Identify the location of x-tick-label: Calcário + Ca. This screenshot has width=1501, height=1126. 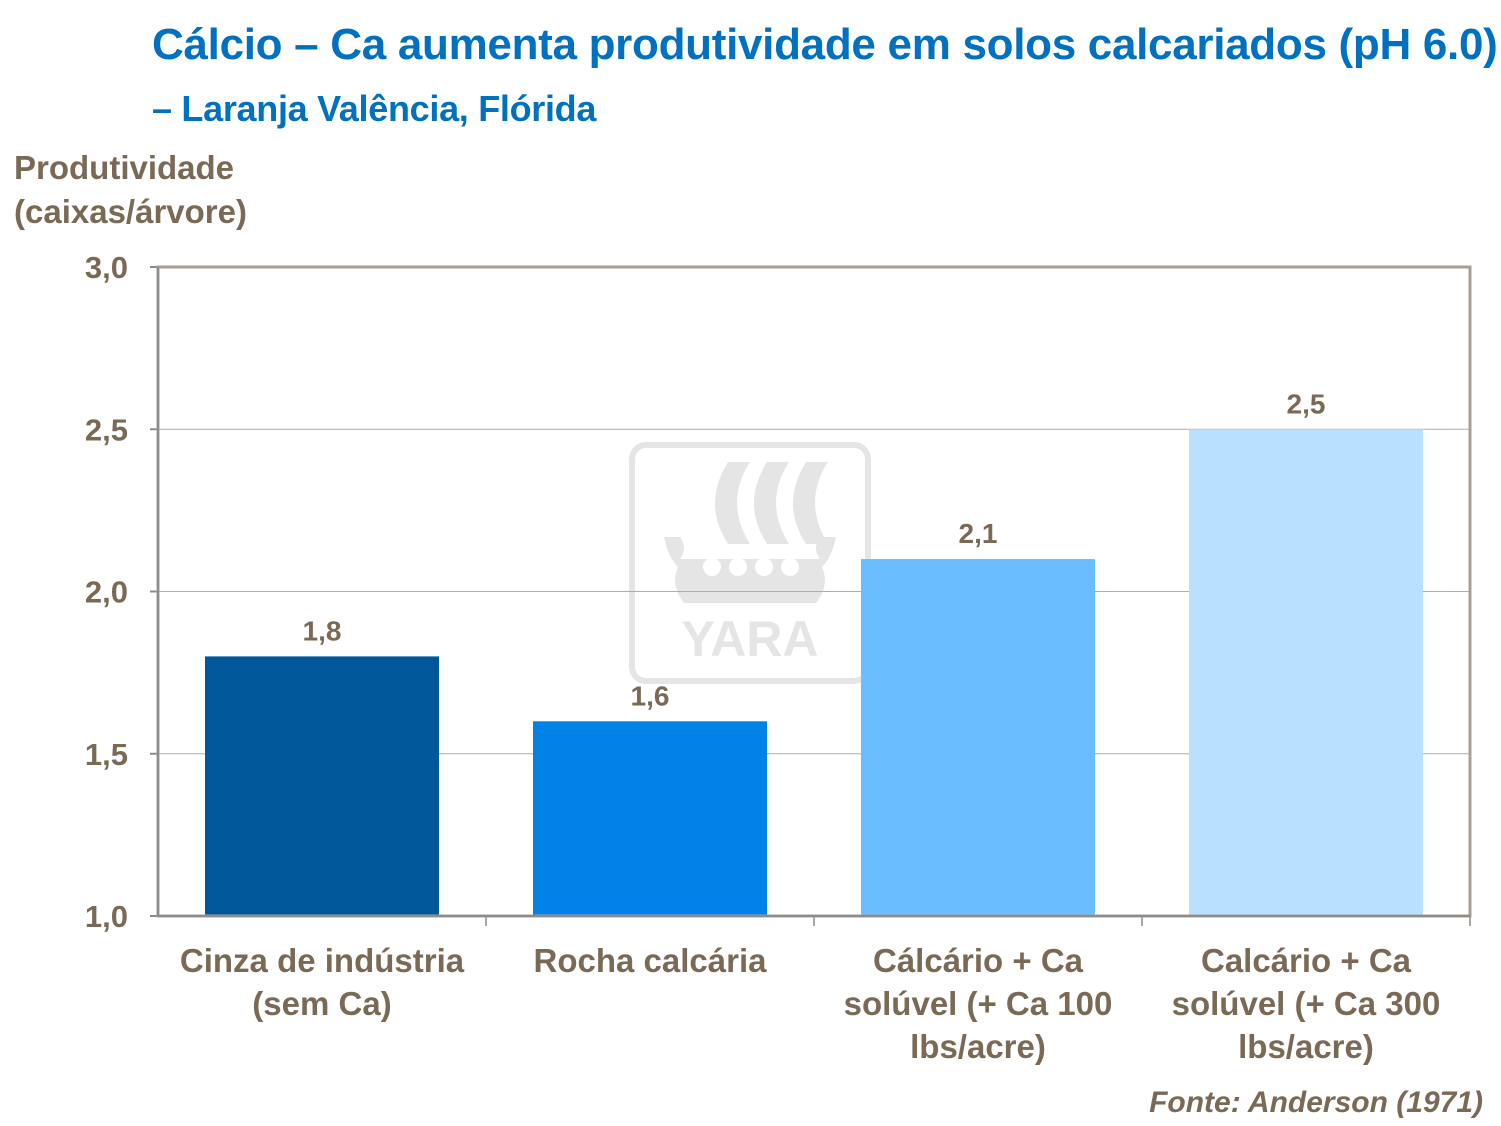
(1306, 960).